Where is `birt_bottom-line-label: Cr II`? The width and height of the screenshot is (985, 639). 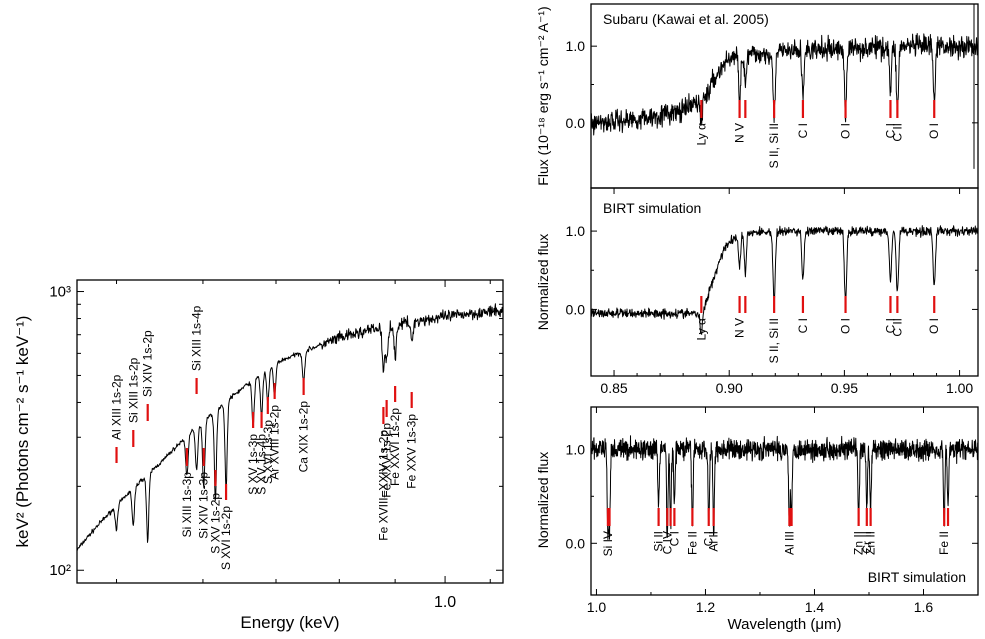 birt_bottom-line-label: Cr II is located at coordinates (867, 542).